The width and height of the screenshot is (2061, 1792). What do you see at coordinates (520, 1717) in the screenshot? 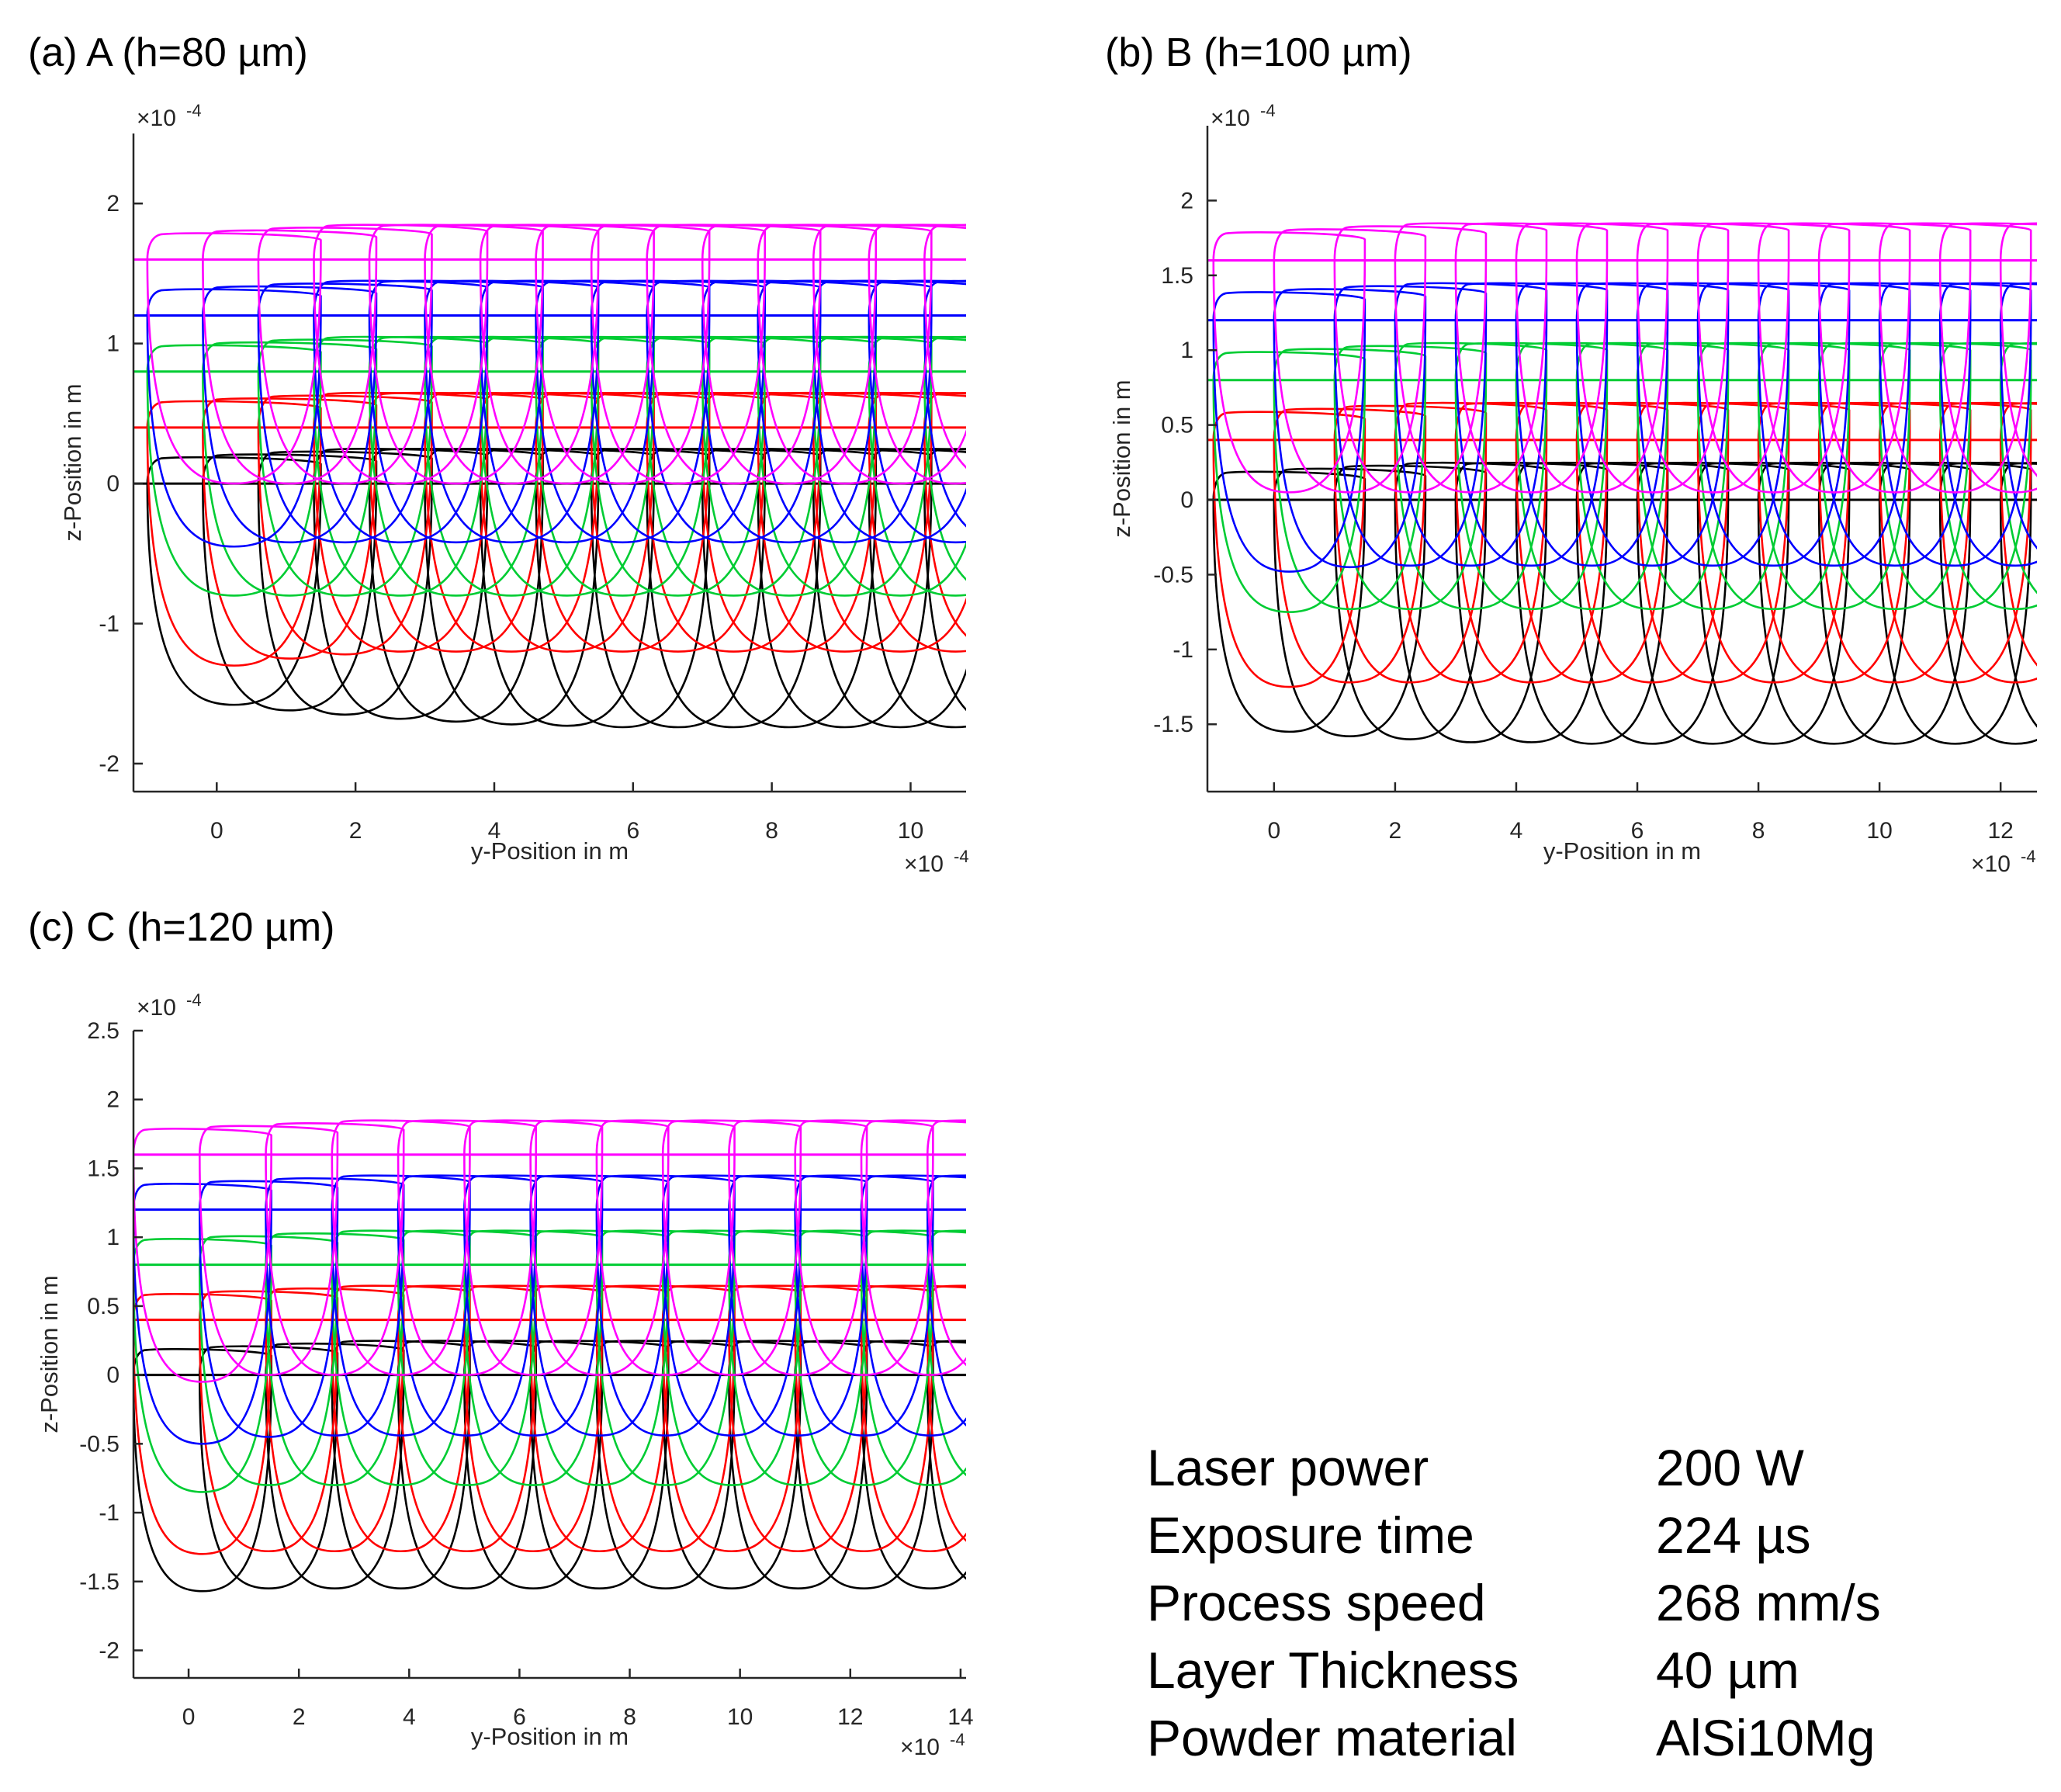
I see `x-tick-label: 6` at bounding box center [520, 1717].